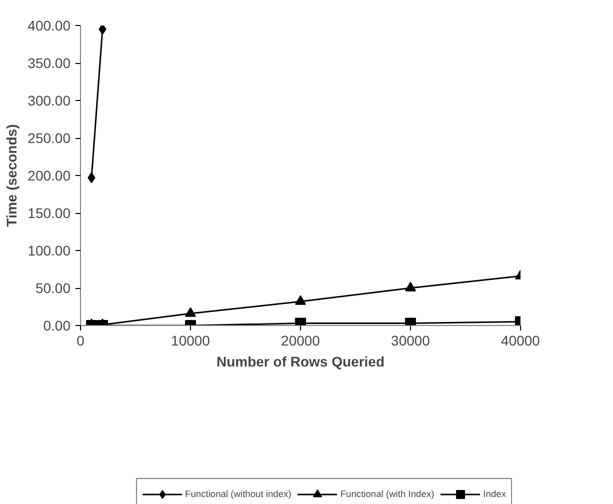  Describe the element at coordinates (387, 494) in the screenshot. I see `legend-label: Functional (with Index)` at that location.